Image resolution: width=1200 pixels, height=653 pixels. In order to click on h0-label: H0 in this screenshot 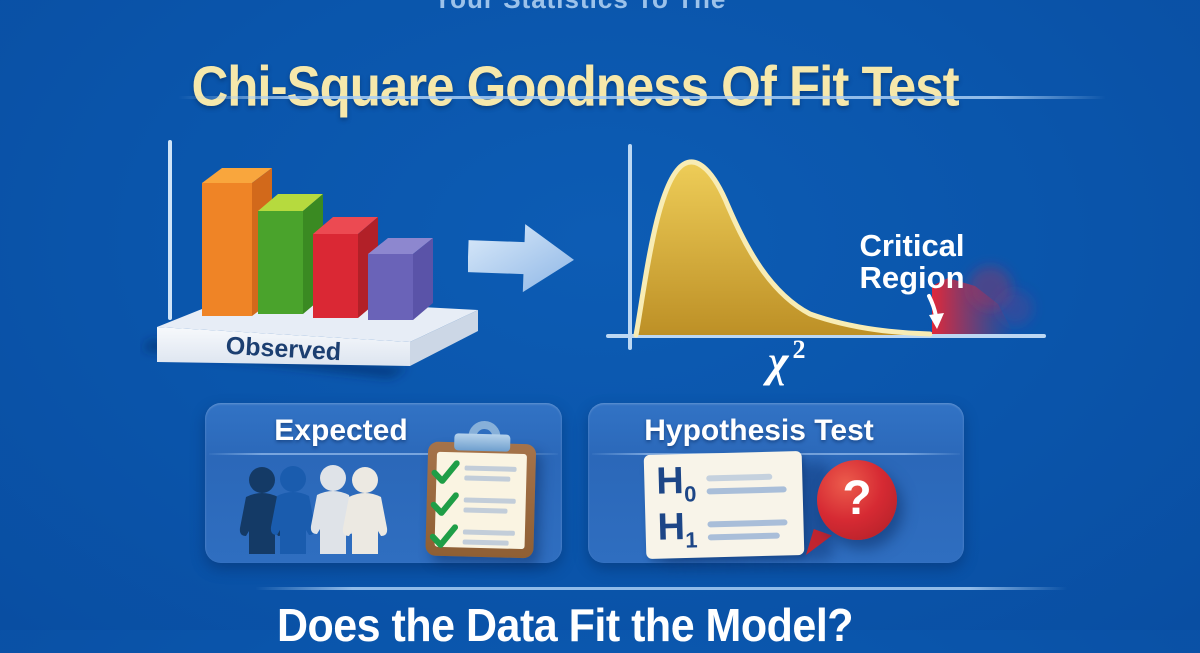, I will do `click(676, 483)`.